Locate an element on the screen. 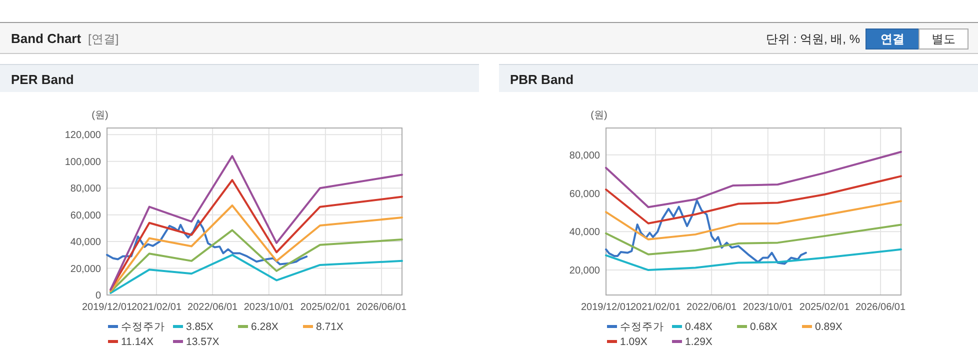 The width and height of the screenshot is (978, 364). text: [연결] is located at coordinates (103, 39).